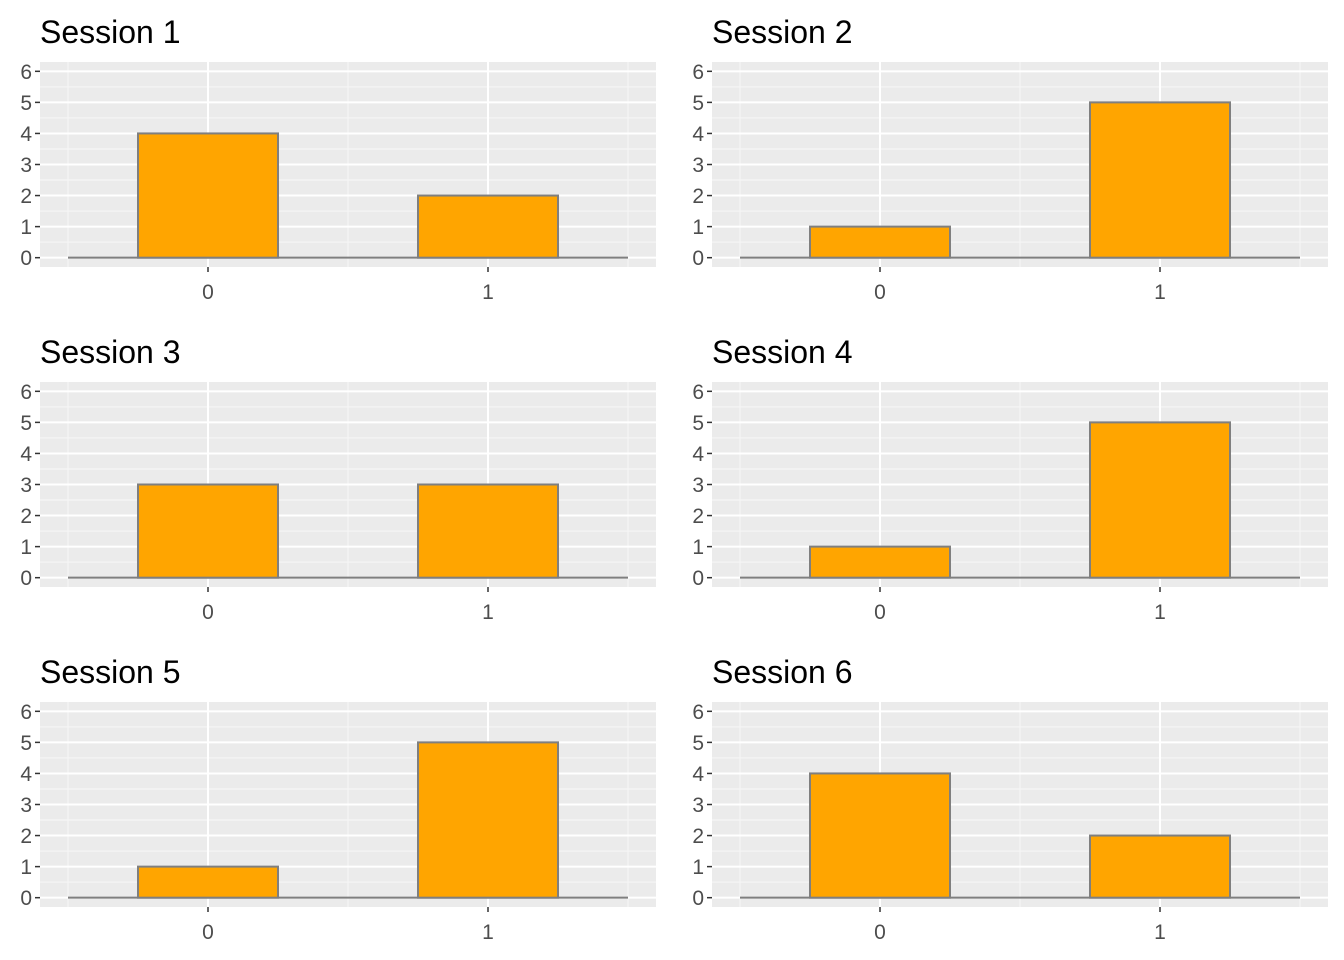 Image resolution: width=1344 pixels, height=960 pixels. What do you see at coordinates (338, 159) in the screenshot?
I see `panel-session-1: Session 1 0 1 2 3 4 5 6 0 1` at bounding box center [338, 159].